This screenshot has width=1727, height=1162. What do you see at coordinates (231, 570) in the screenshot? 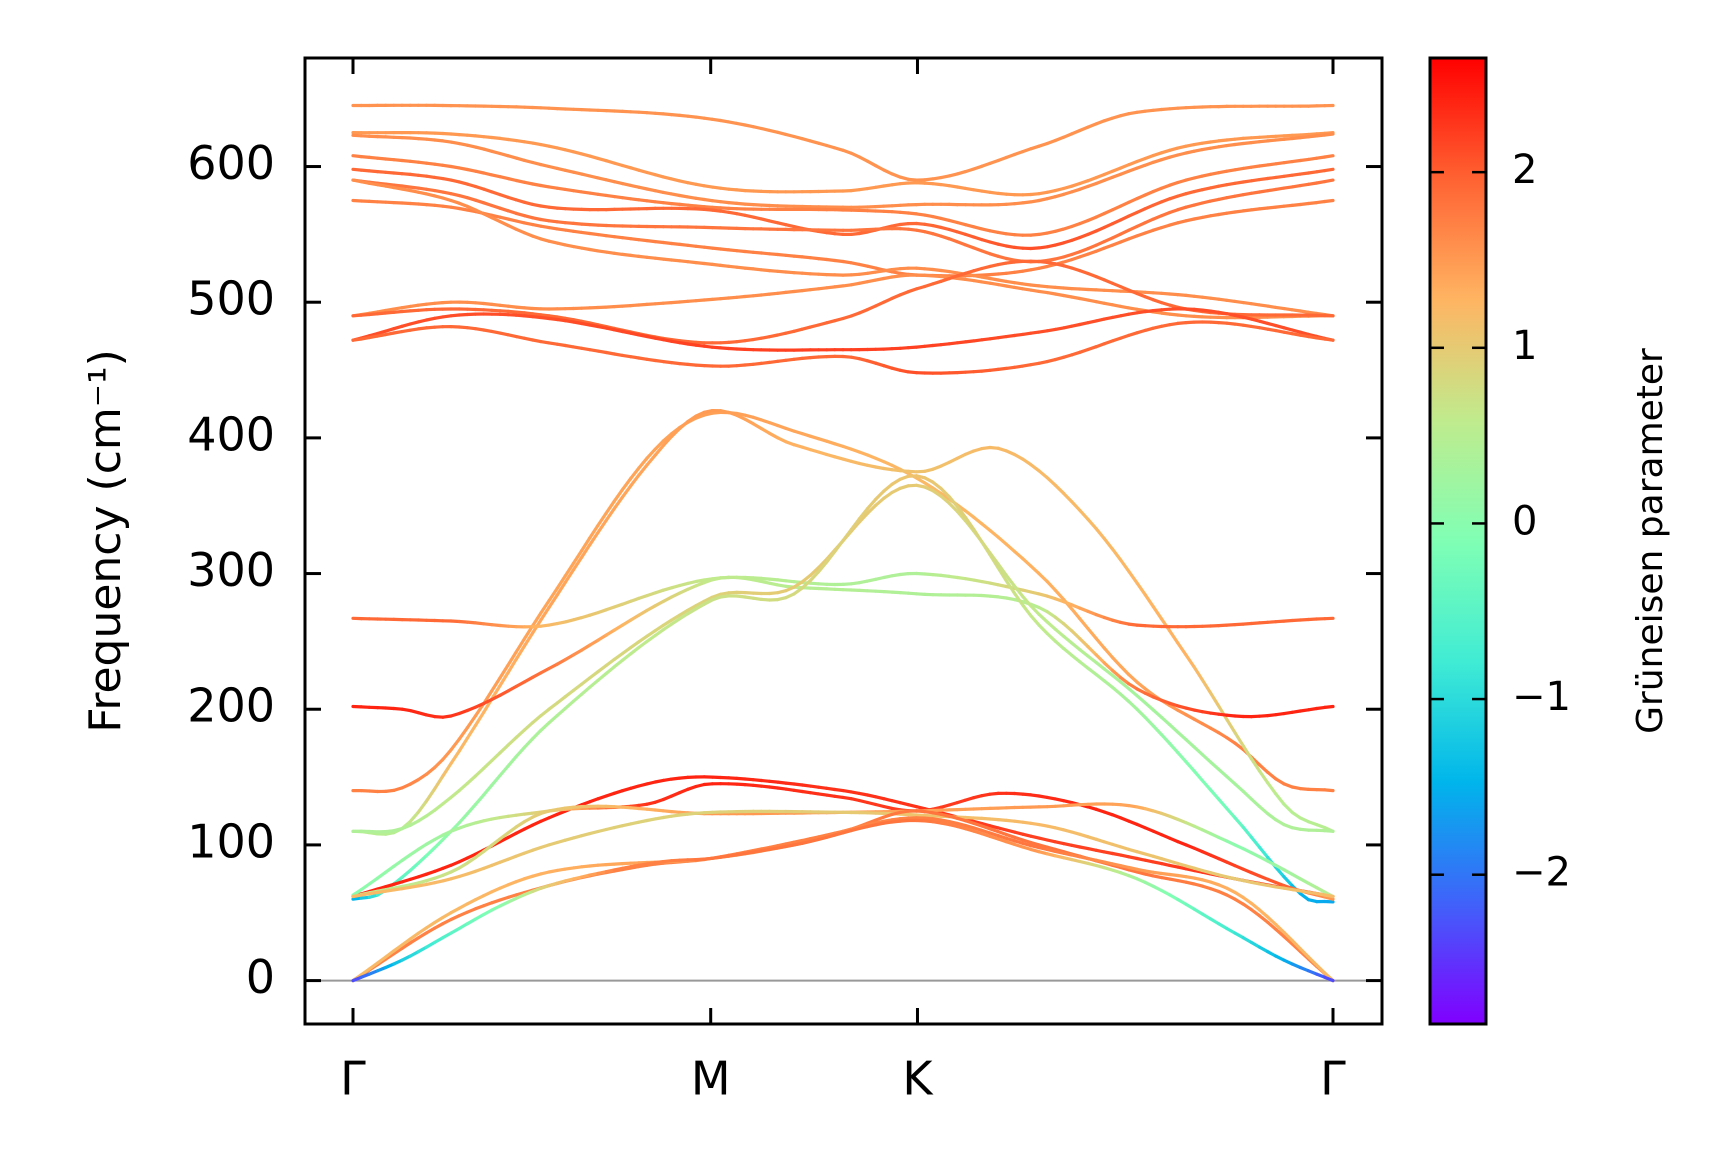
I see `y-tick-label: 300` at bounding box center [231, 570].